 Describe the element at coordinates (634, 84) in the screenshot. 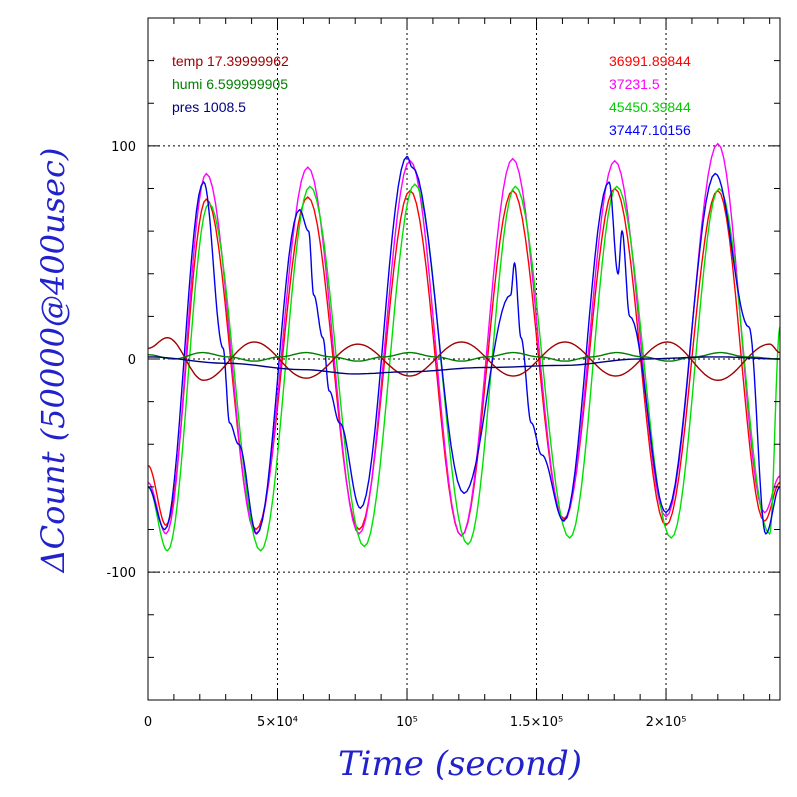

I see `legend-entry: 37231.5` at that location.